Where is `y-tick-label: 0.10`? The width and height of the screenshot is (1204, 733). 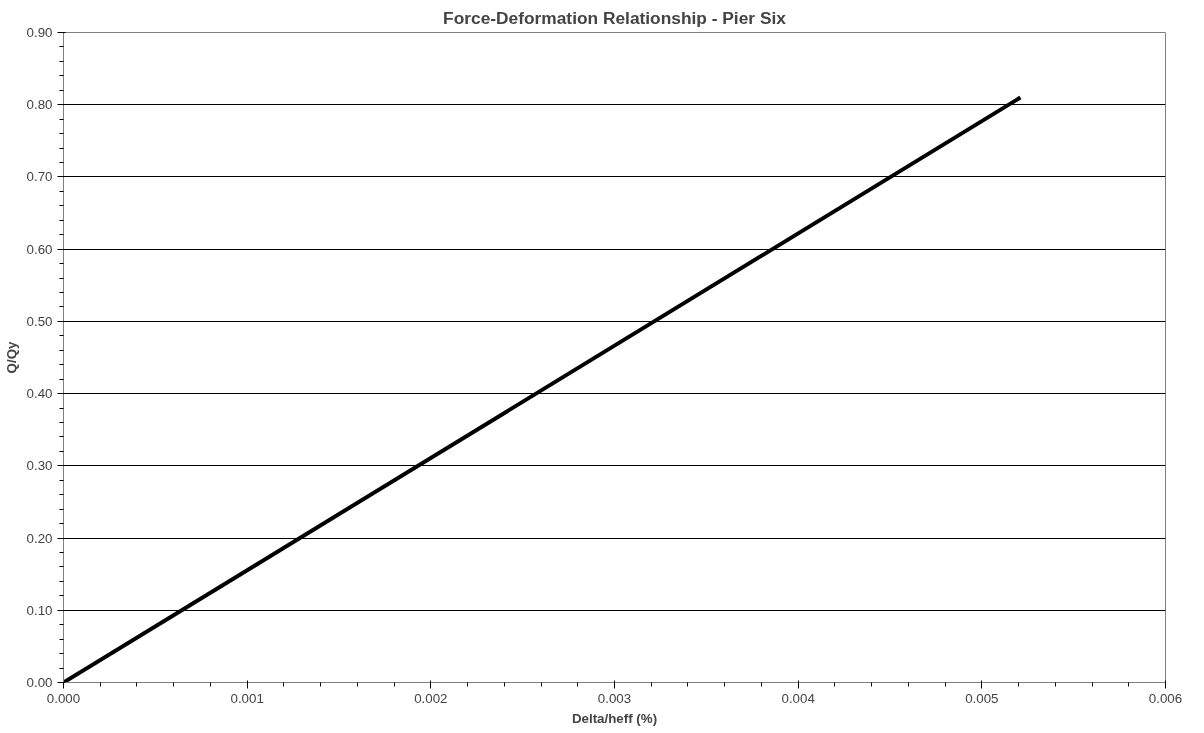
y-tick-label: 0.10 is located at coordinates (39, 610).